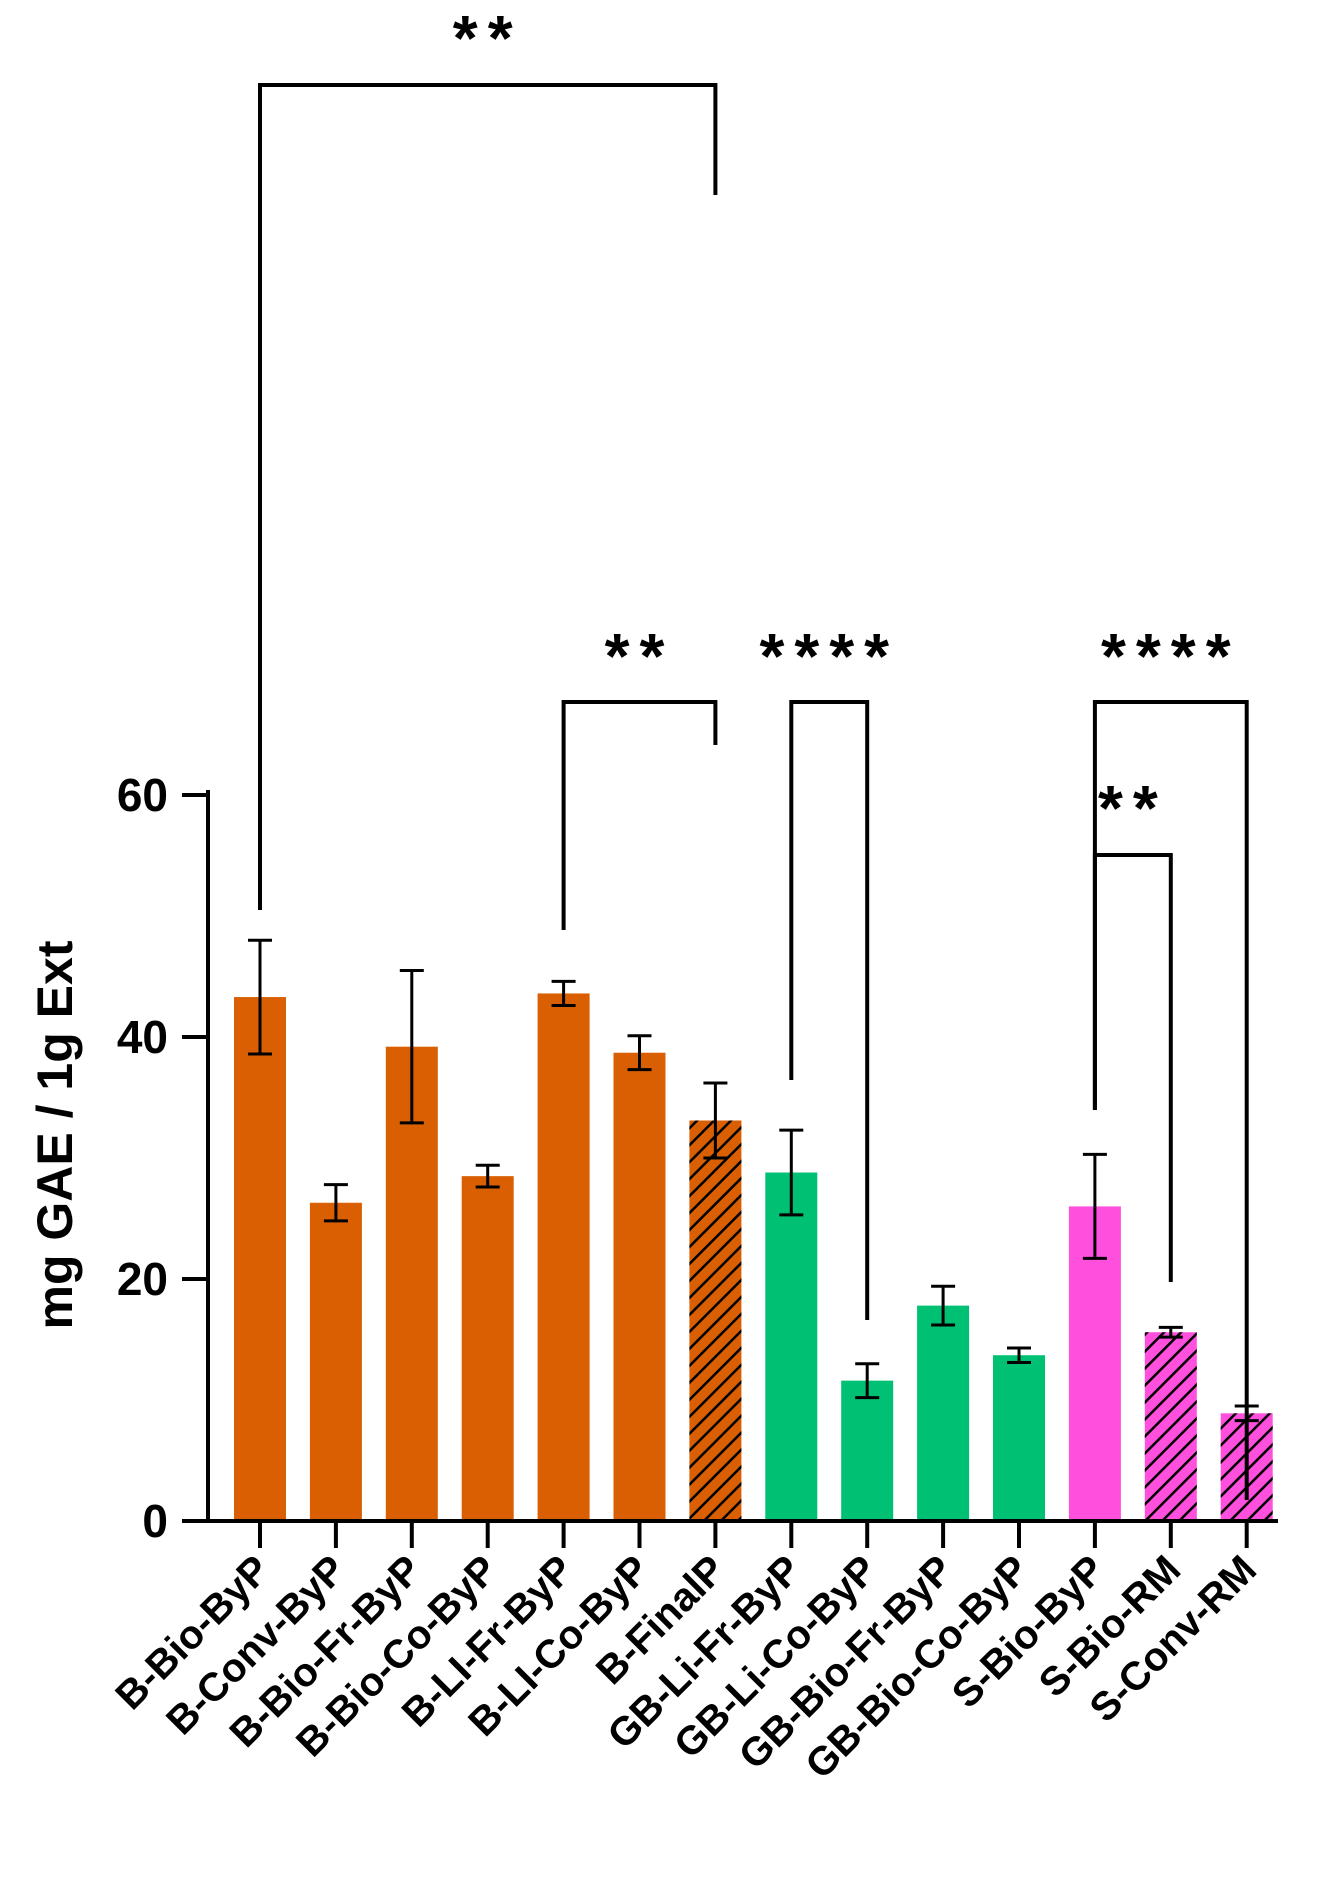 This screenshot has width=1320, height=1899. I want to click on significance-label-2: ****, so click(829, 656).